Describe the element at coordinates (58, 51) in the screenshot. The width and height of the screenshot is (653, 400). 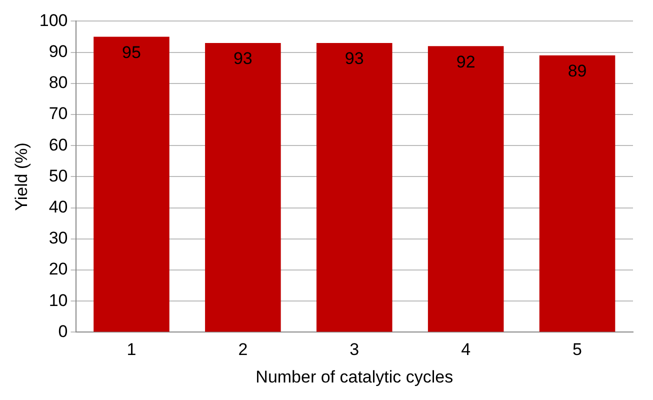
I see `y-tick-label: 90` at that location.